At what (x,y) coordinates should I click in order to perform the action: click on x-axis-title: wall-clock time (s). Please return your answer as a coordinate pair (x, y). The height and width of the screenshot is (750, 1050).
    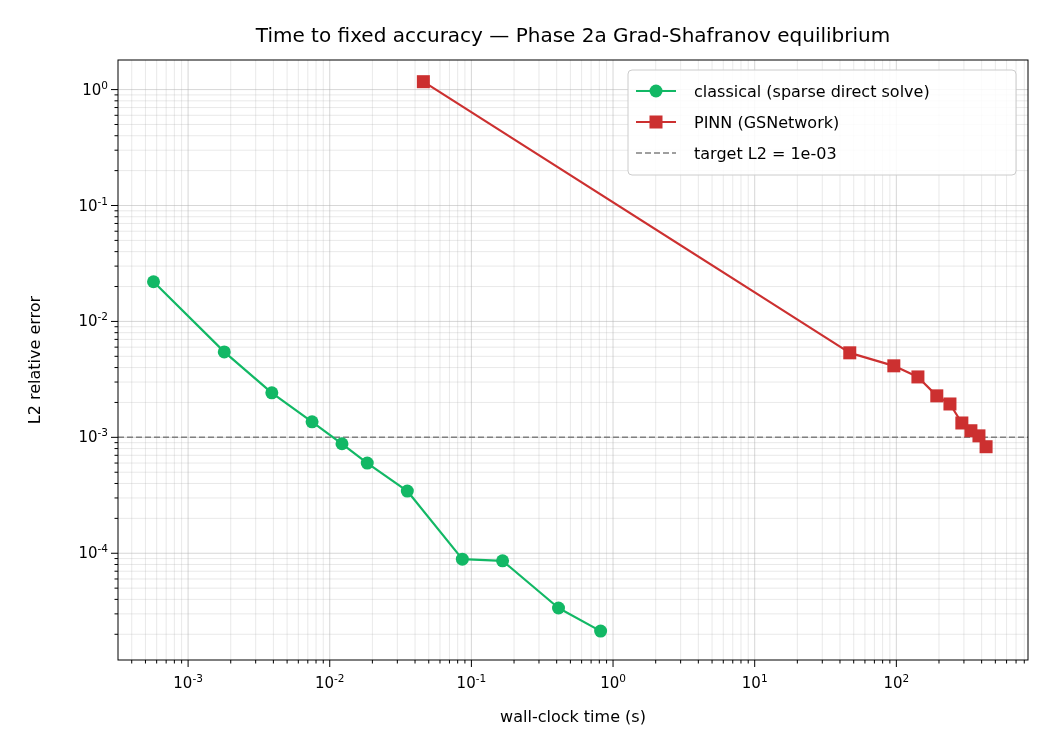
    Looking at the image, I should click on (573, 716).